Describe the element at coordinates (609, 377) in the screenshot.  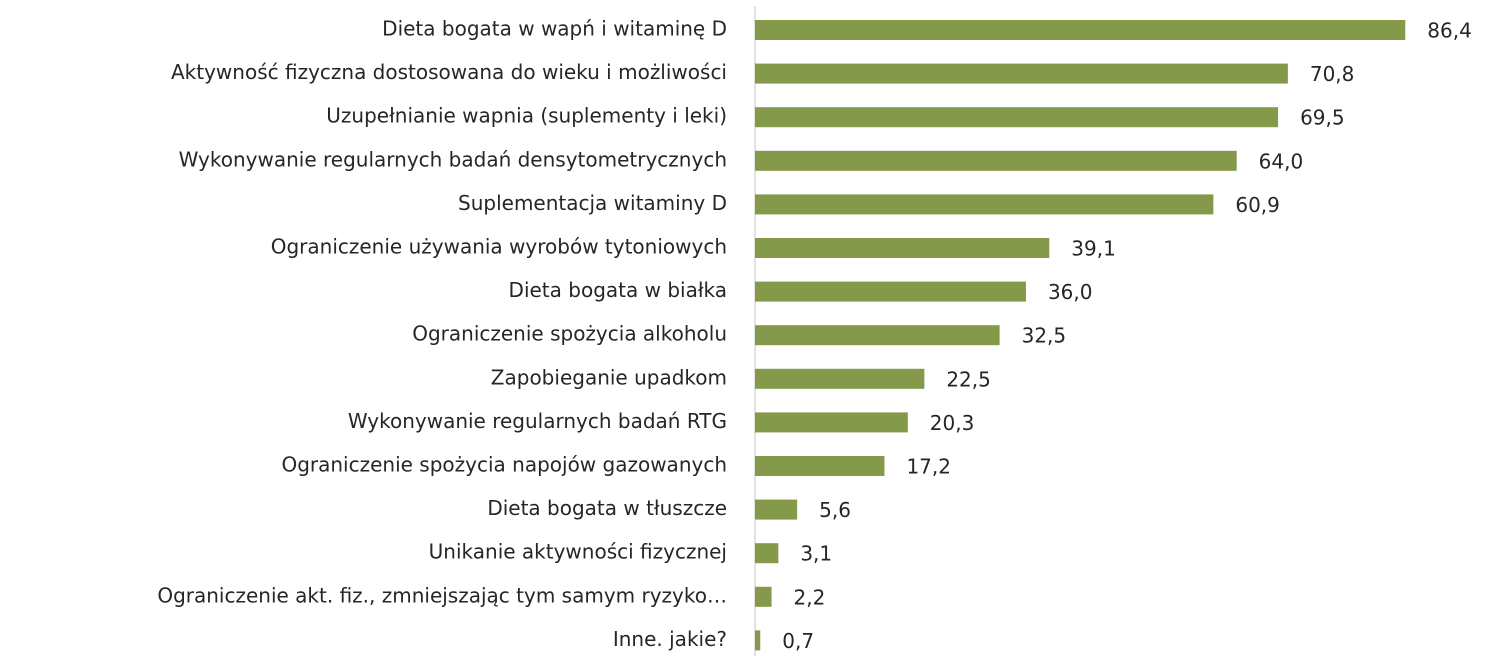
I see `category-label: Zapobieganie upadkom` at that location.